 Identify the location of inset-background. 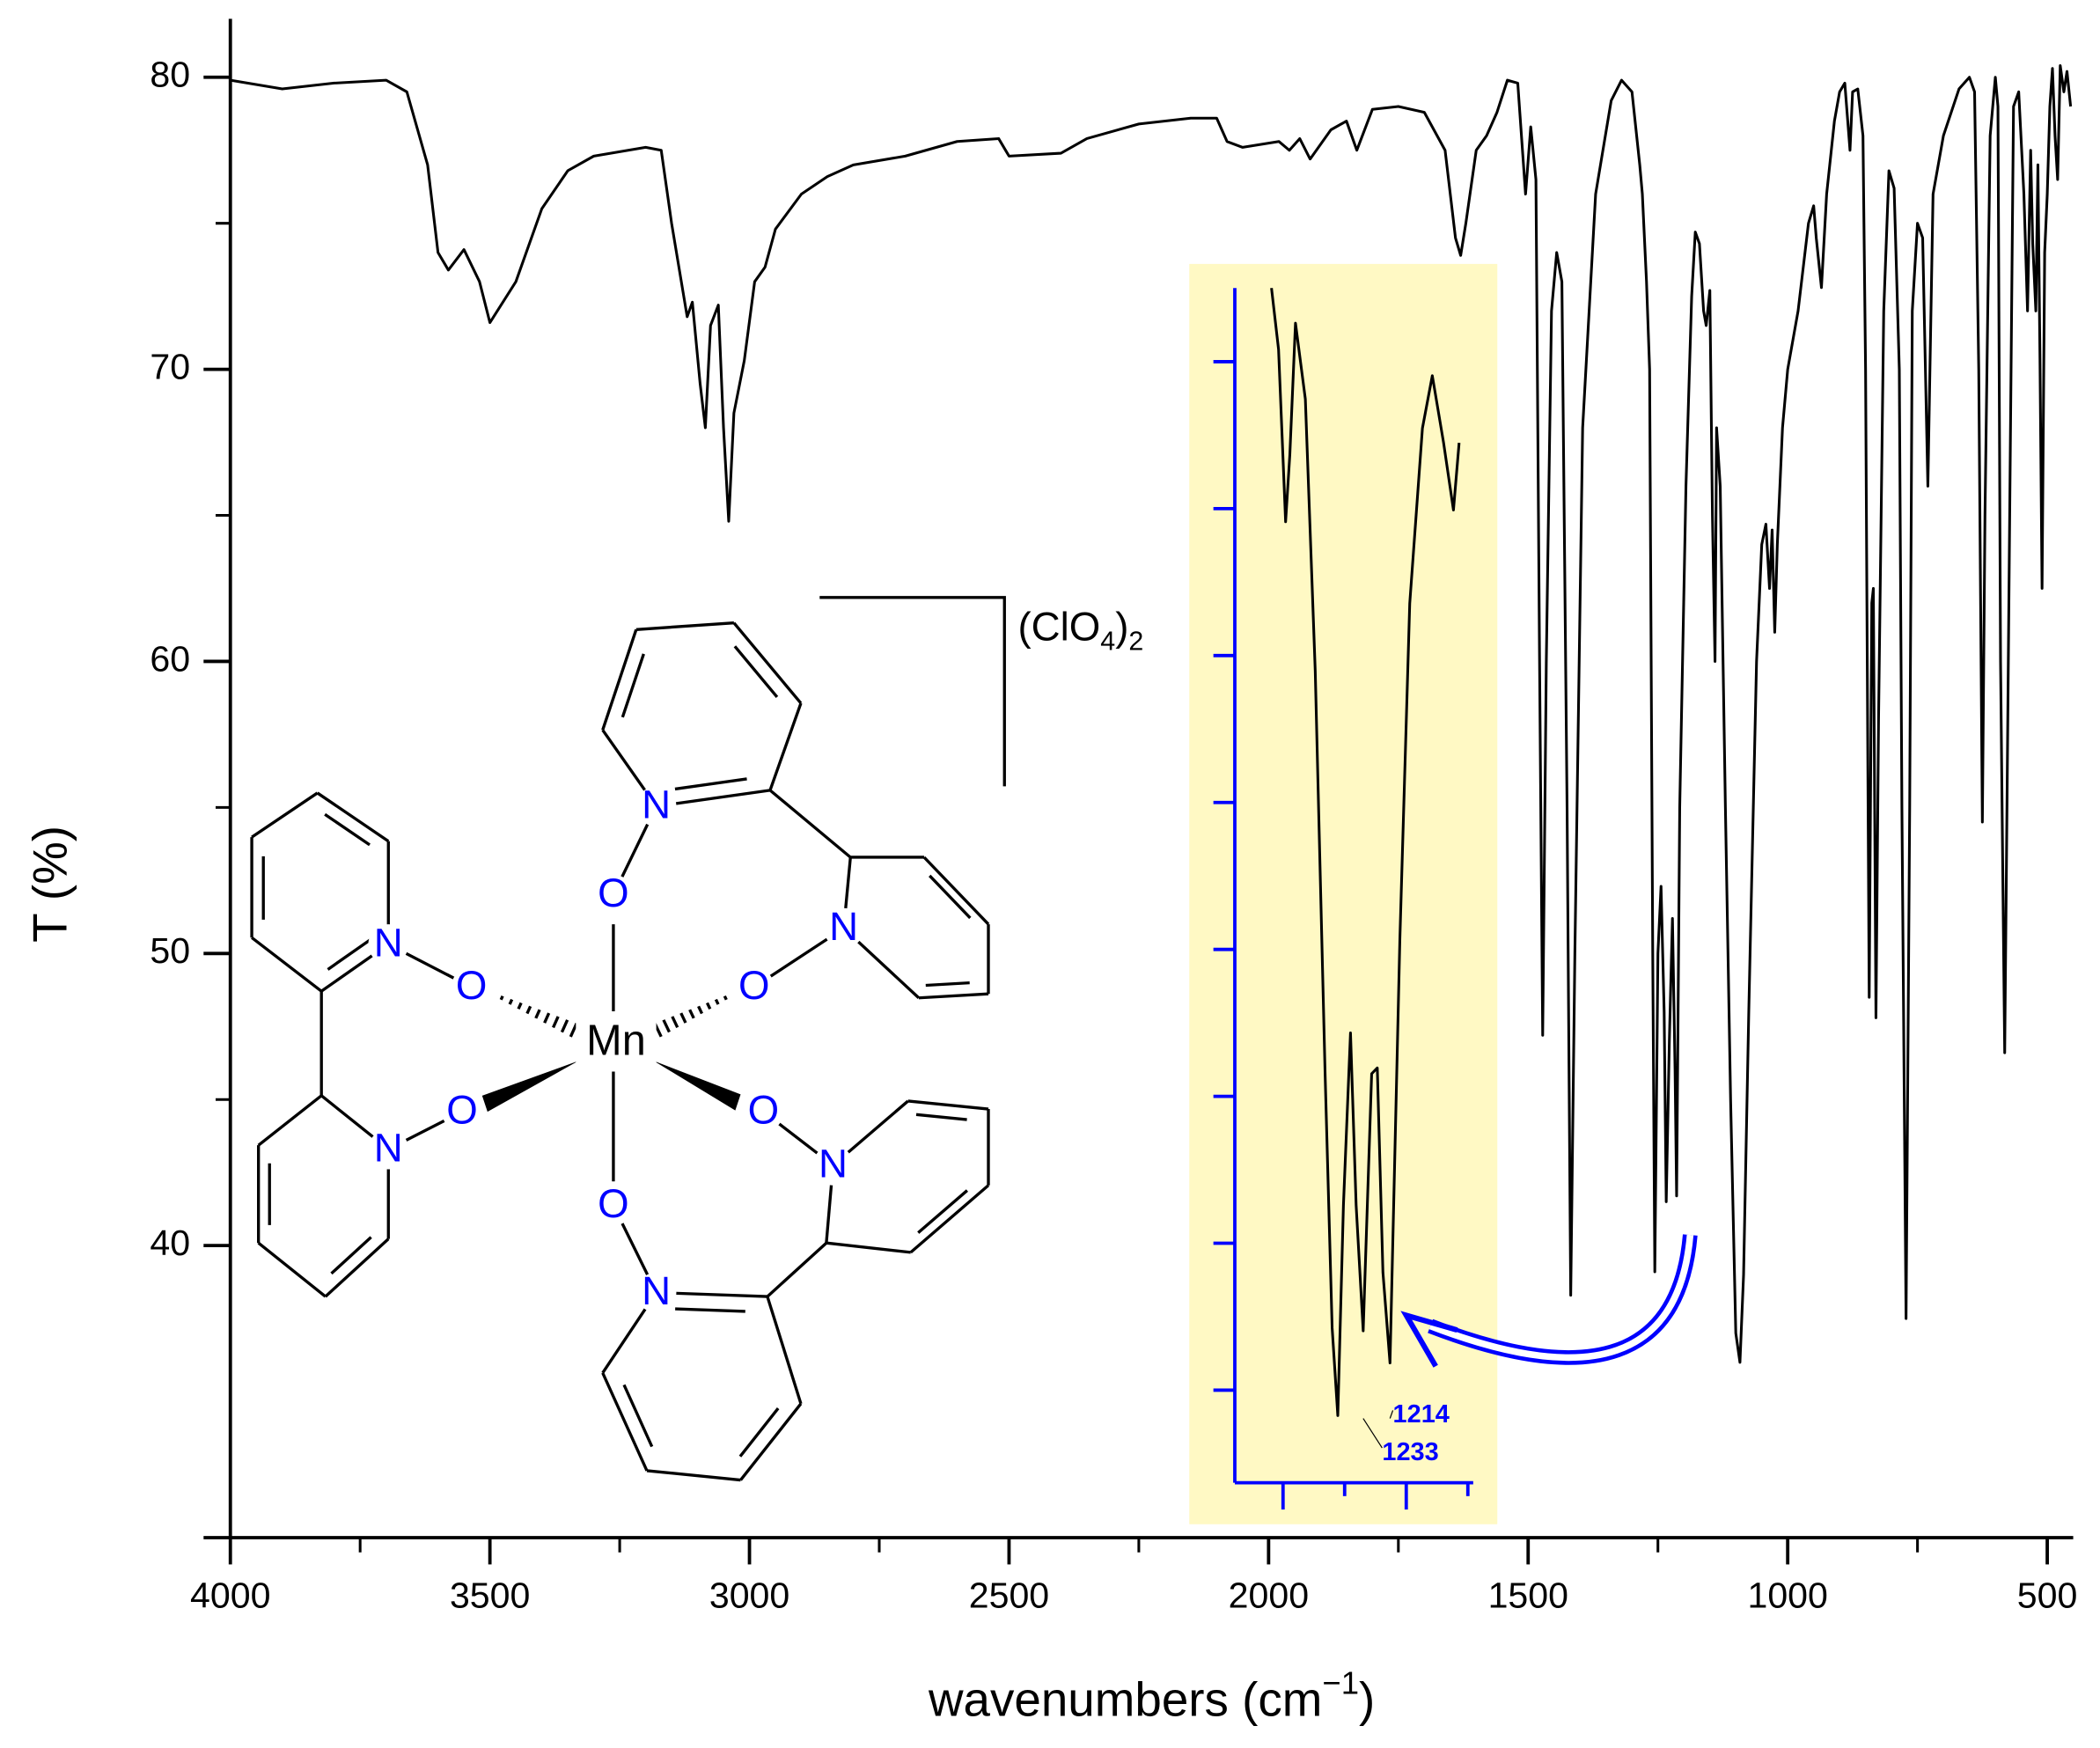
(1344, 893).